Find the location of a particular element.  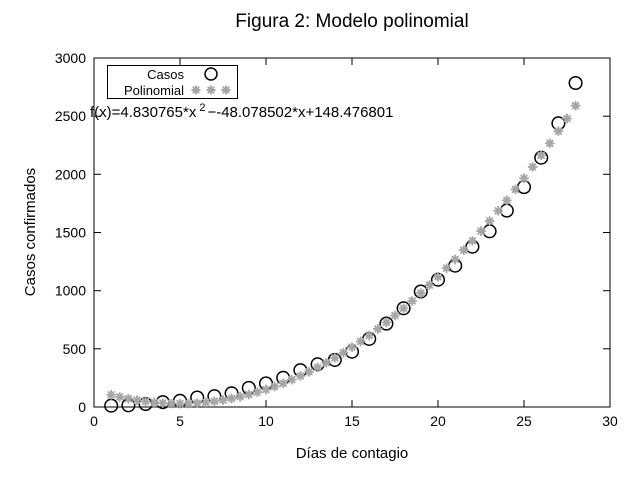

legend-label-polinomial: Polinomial is located at coordinates (154, 90).